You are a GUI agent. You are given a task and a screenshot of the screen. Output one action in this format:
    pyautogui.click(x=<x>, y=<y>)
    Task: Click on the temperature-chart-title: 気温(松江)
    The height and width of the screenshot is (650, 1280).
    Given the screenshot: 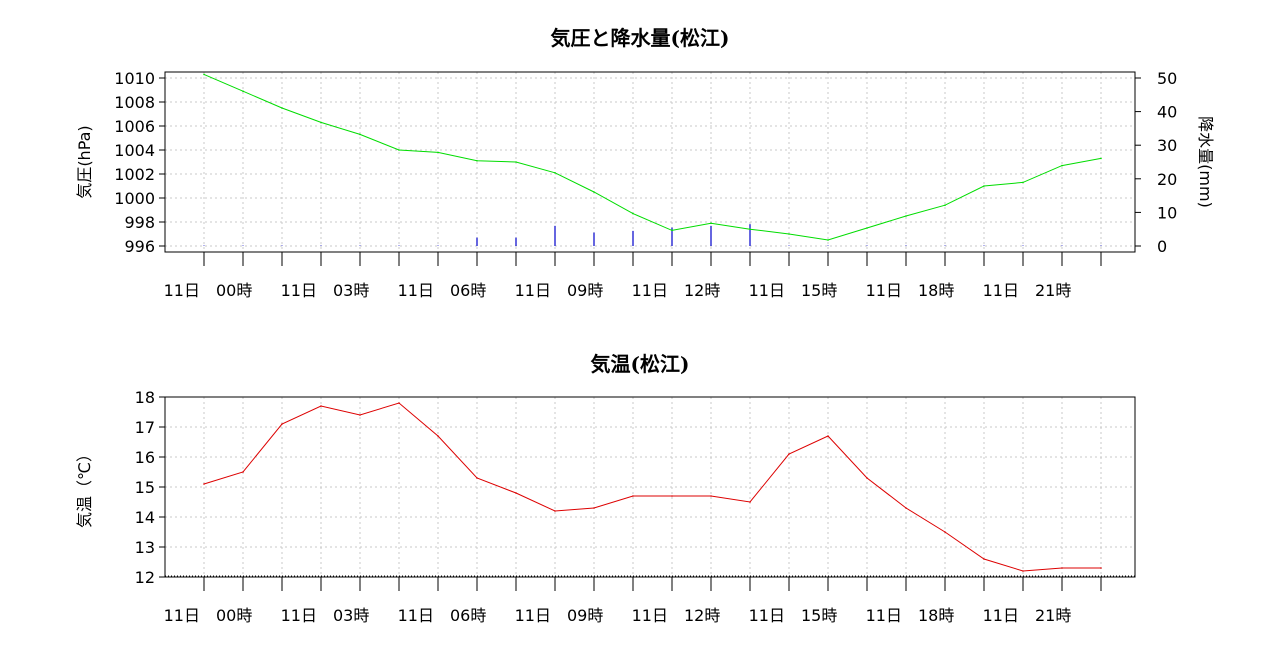 What is the action you would take?
    pyautogui.click(x=640, y=364)
    